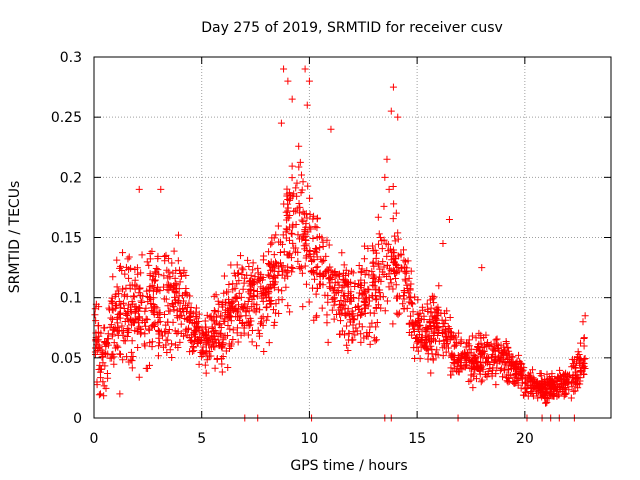 Image resolution: width=640 pixels, height=480 pixels. What do you see at coordinates (71, 178) in the screenshot?
I see `y-tick-label: 0.2` at bounding box center [71, 178].